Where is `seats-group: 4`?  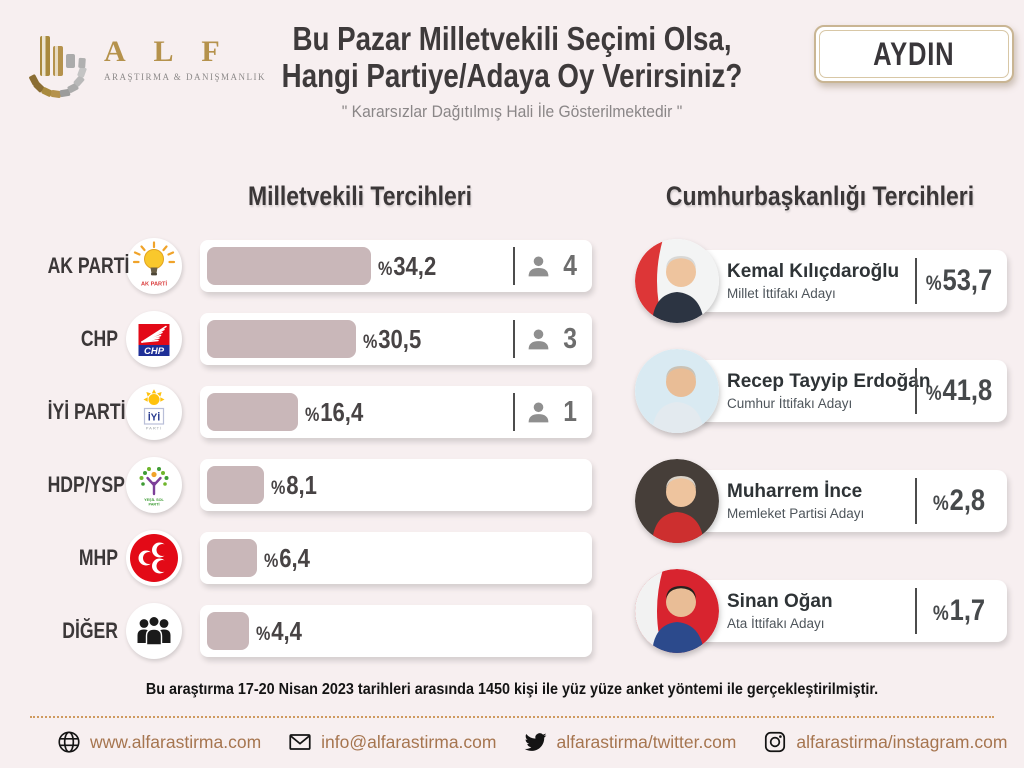 seats-group: 4 is located at coordinates (546, 266).